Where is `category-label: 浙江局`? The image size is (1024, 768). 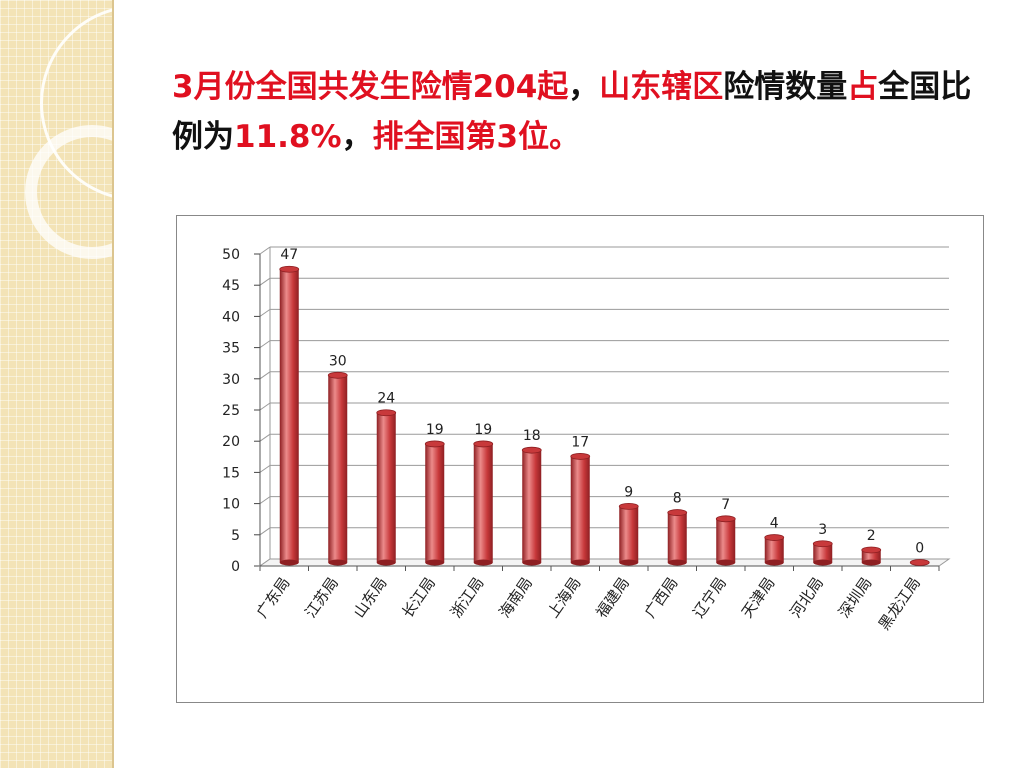 category-label: 浙江局 is located at coordinates (467, 597).